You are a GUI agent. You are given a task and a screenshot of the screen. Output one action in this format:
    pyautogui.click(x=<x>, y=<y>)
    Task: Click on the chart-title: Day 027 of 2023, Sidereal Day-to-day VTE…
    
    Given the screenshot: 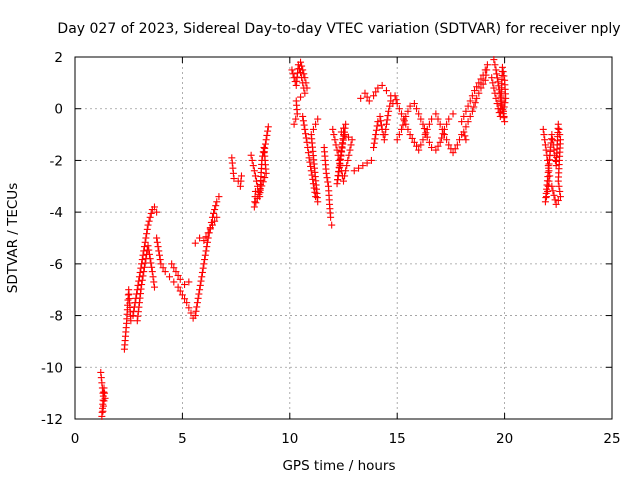 What is the action you would take?
    pyautogui.click(x=338, y=29)
    